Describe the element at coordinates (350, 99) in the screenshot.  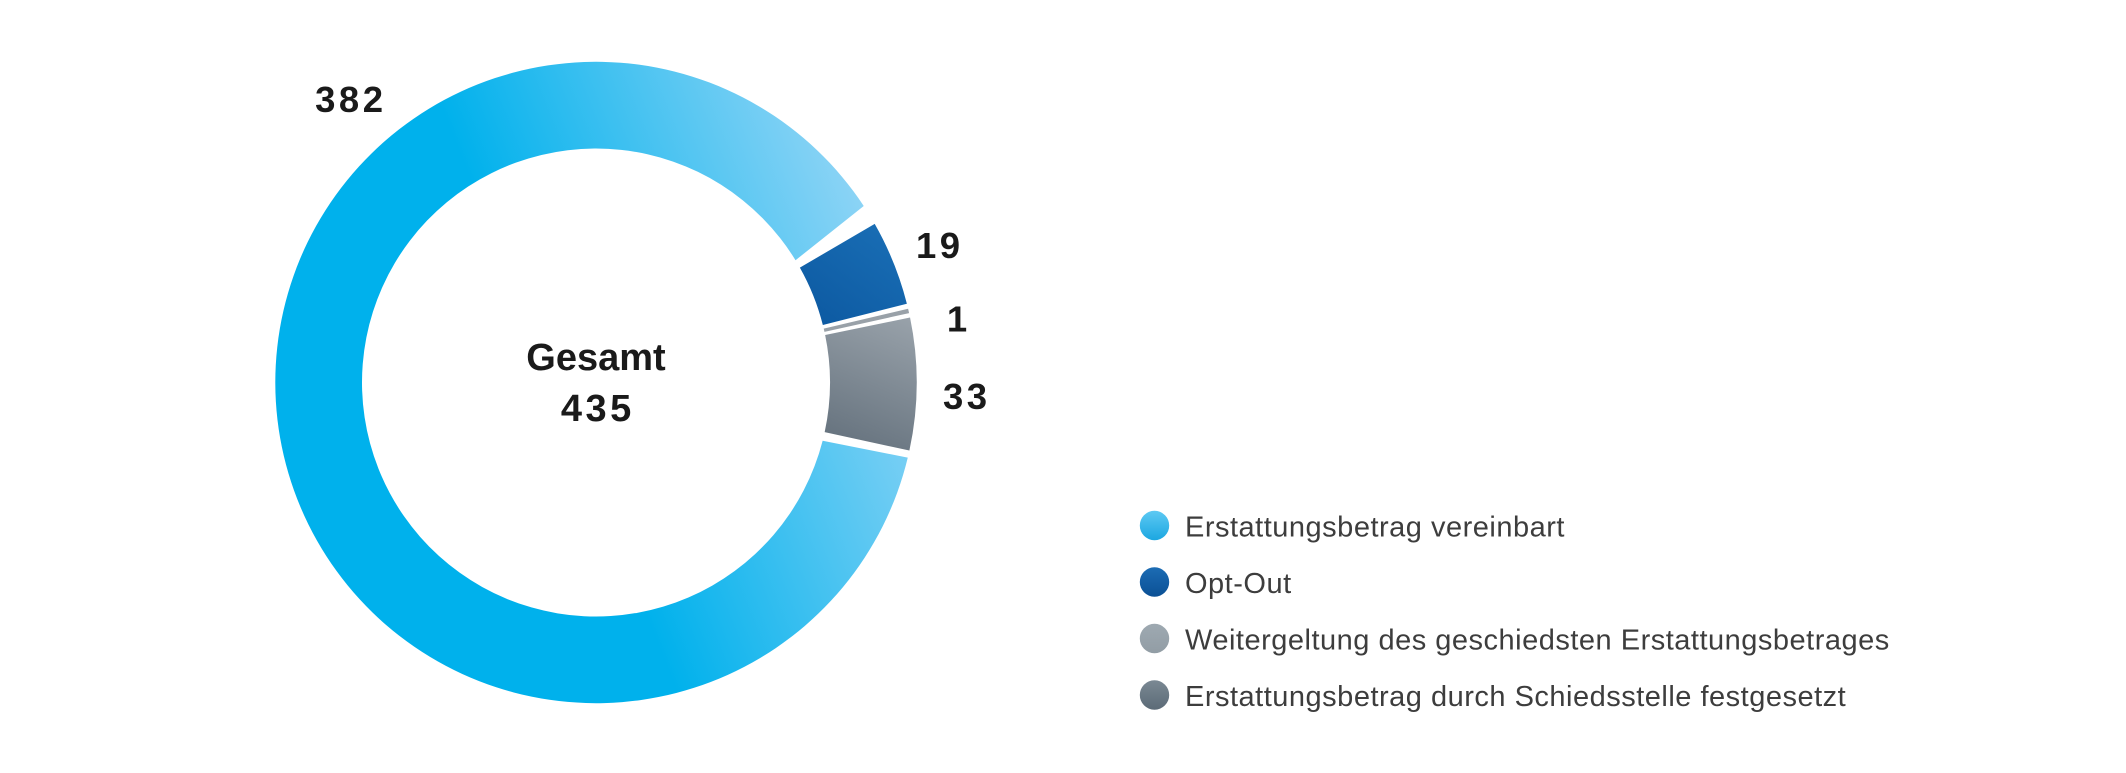
I see `svg-text: 382` at that location.